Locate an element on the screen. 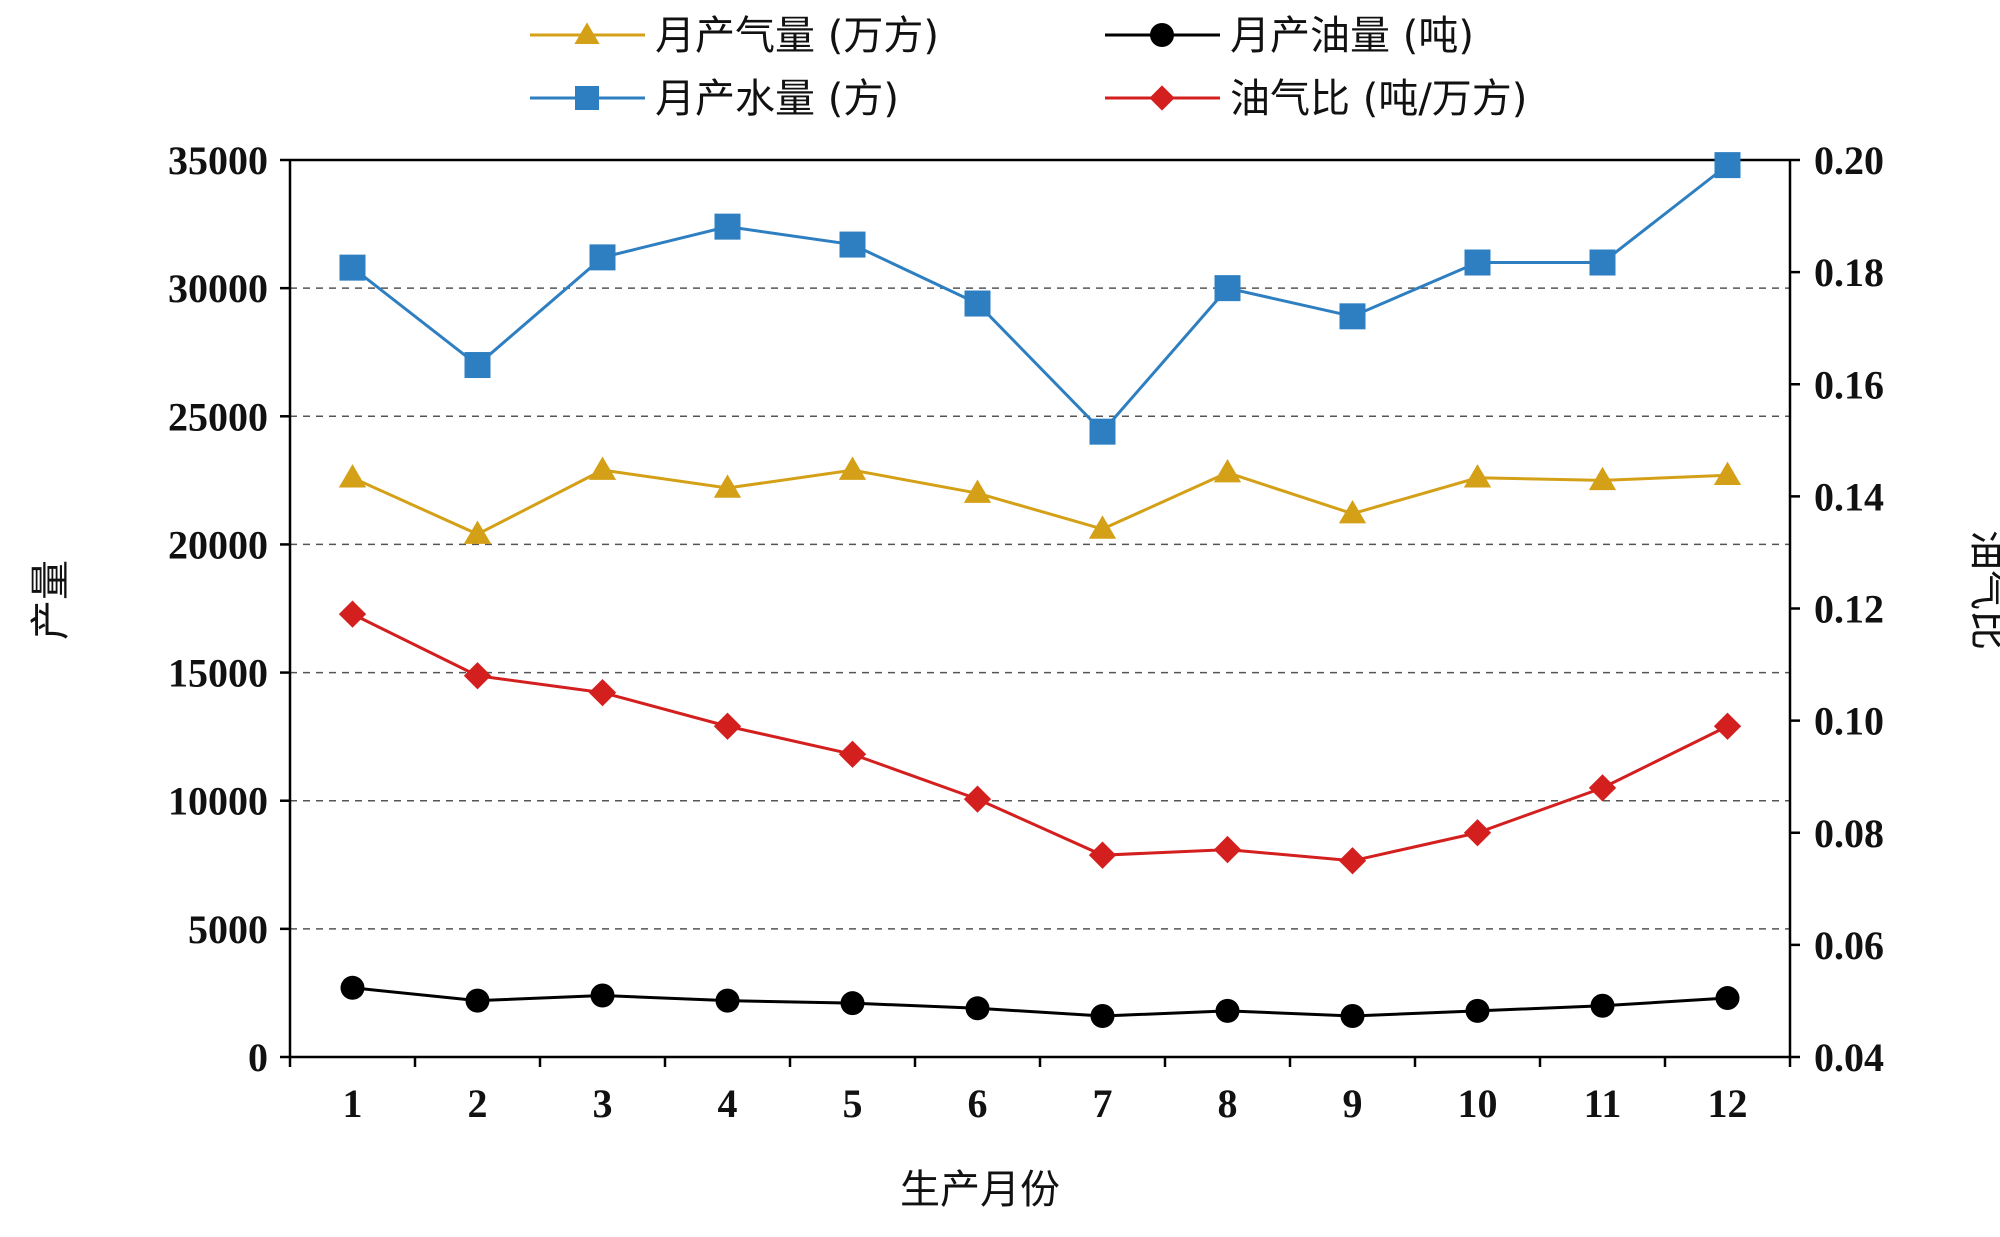  legend-entry-3: 油气比 (吨/万方) is located at coordinates (1316, 99).